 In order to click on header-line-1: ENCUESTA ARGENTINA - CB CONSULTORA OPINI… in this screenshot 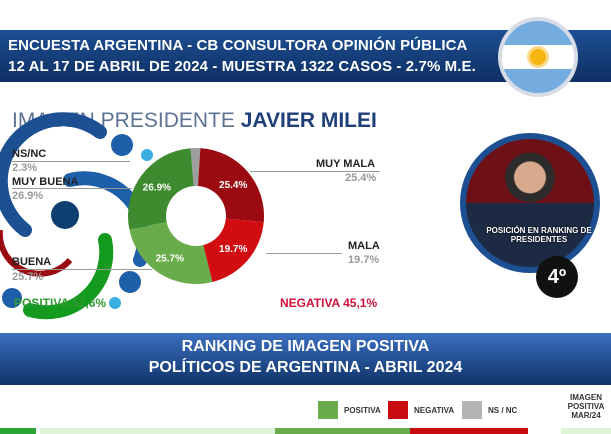, I will do `click(238, 45)`.